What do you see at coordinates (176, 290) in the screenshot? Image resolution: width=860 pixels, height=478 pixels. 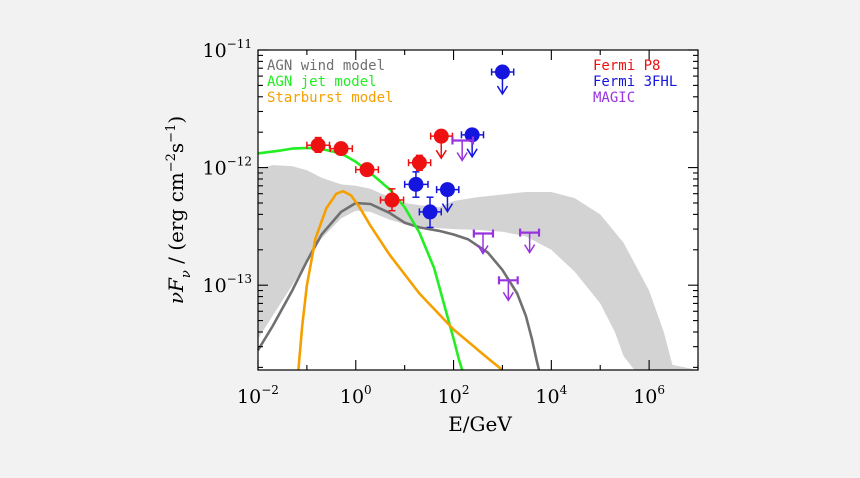 I see `y-axis-title-nu-f: νF` at bounding box center [176, 290].